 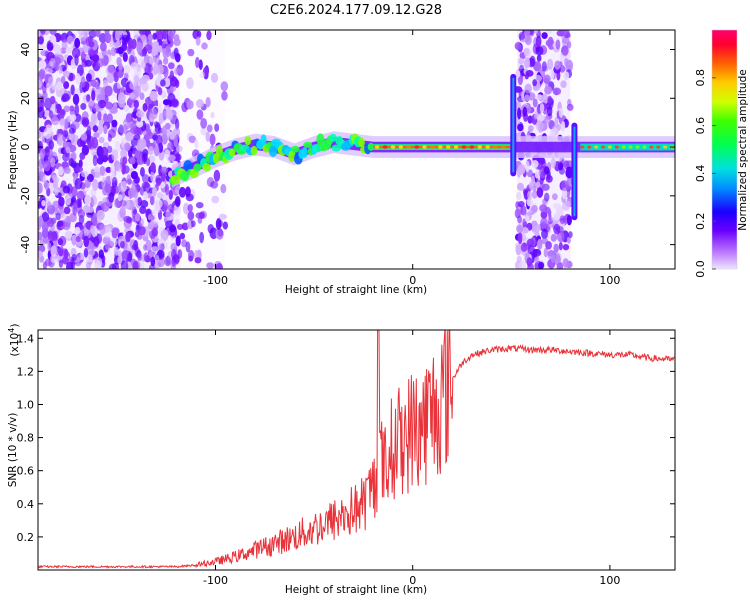 I want to click on bottom-y-tick-label: 0.4, so click(x=26, y=504).